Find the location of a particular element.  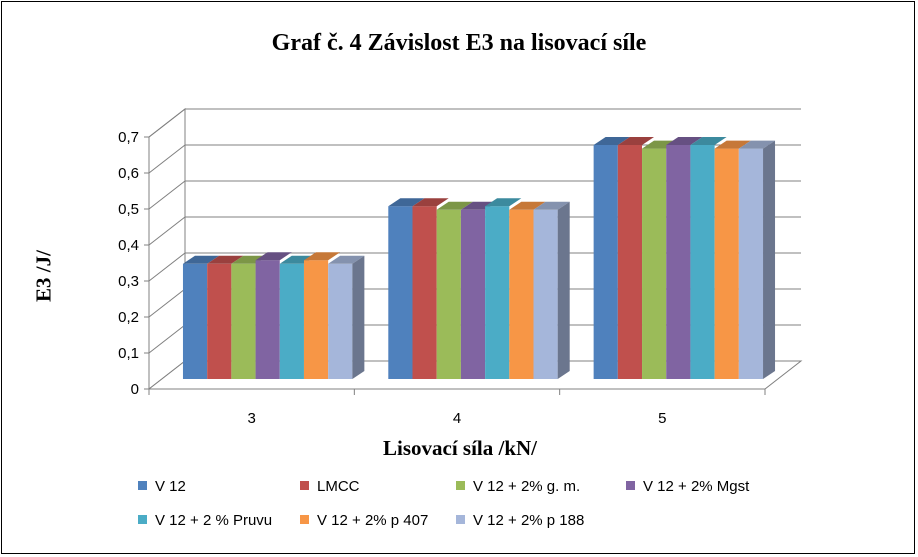

y-tick-label: 0,6 is located at coordinates (128, 173).